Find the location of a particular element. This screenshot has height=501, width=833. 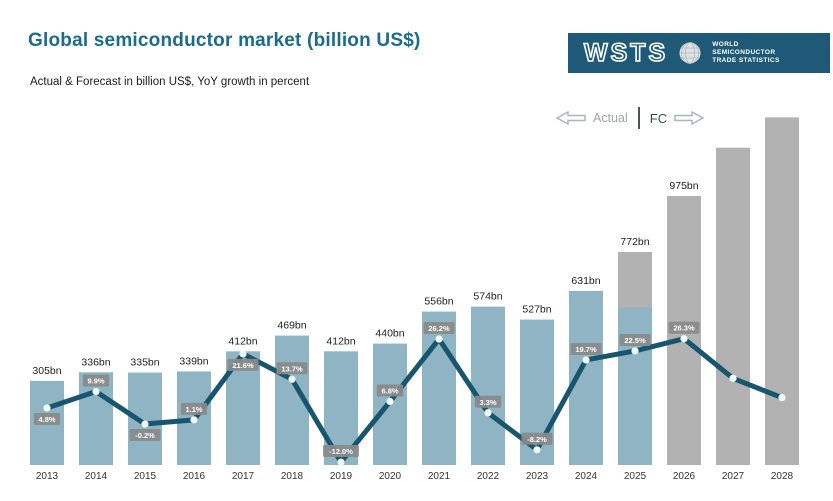

x-axis-label: 2017 is located at coordinates (243, 476).